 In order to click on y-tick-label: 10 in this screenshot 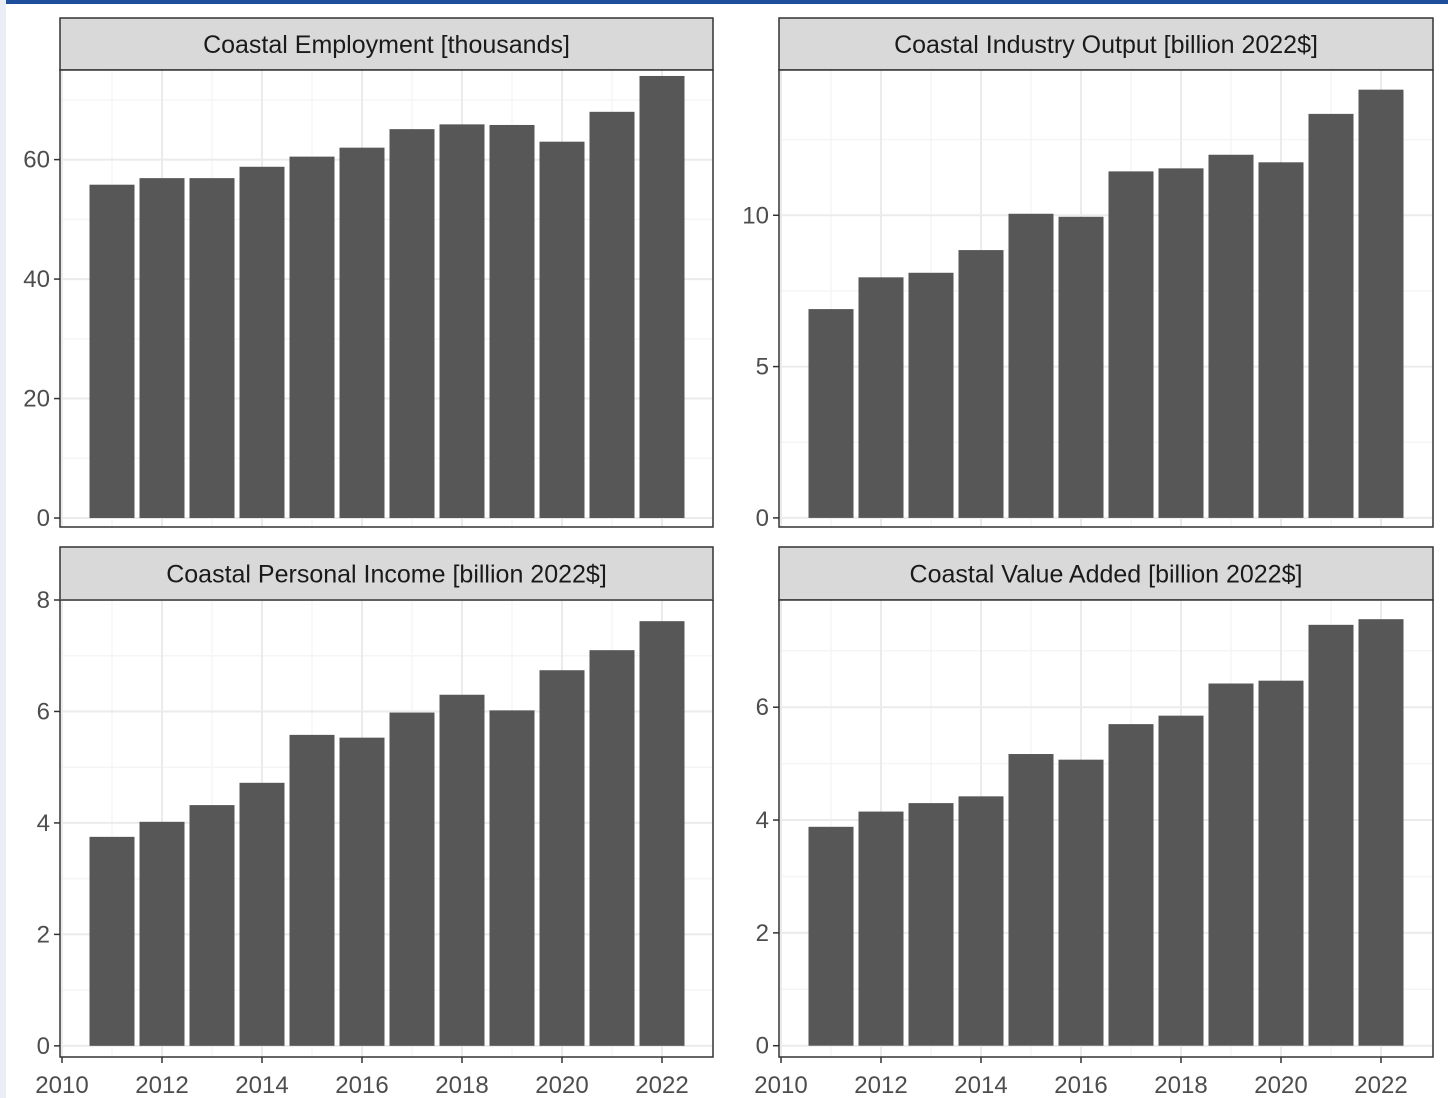, I will do `click(755, 215)`.